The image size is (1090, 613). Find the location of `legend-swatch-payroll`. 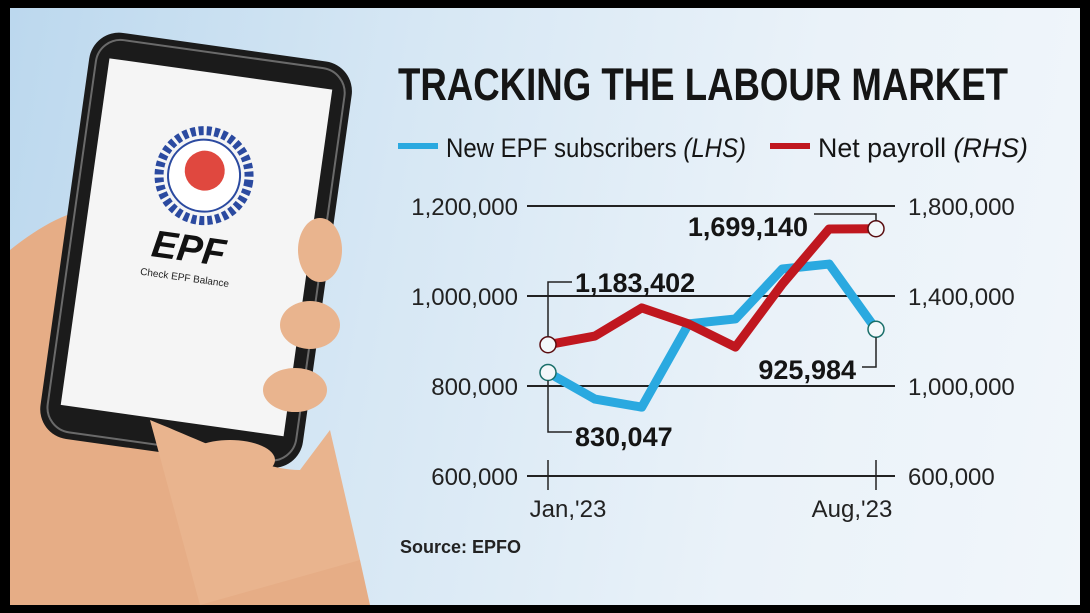

legend-swatch-payroll is located at coordinates (790, 146).